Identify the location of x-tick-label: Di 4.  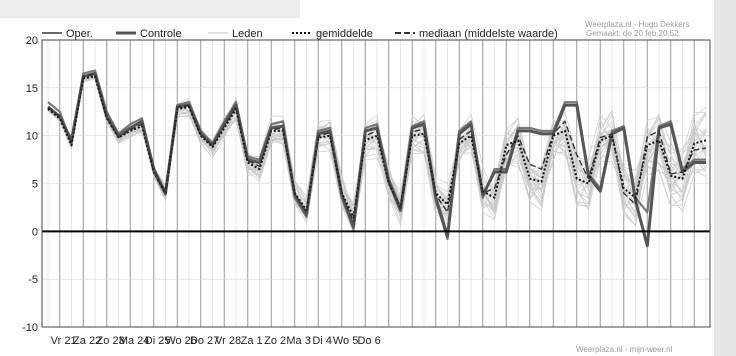
(322, 341).